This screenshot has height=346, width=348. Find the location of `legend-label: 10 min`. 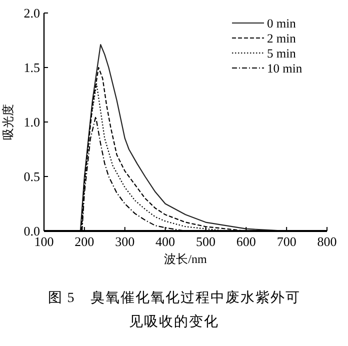

legend-label: 10 min is located at coordinates (285, 69).